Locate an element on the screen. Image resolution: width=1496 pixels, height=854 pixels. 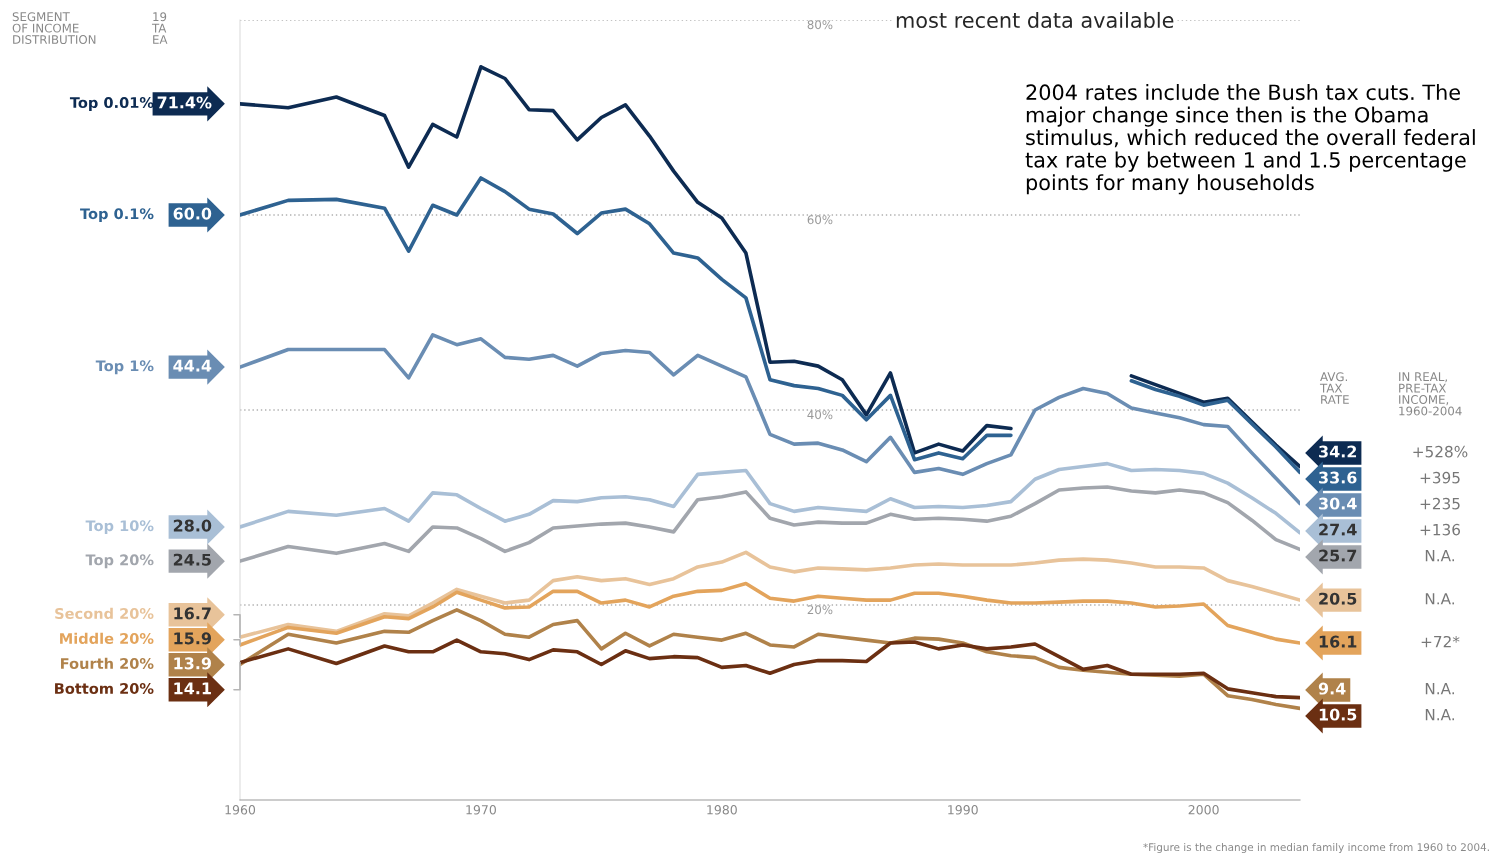
text: +72* is located at coordinates (1440, 641).